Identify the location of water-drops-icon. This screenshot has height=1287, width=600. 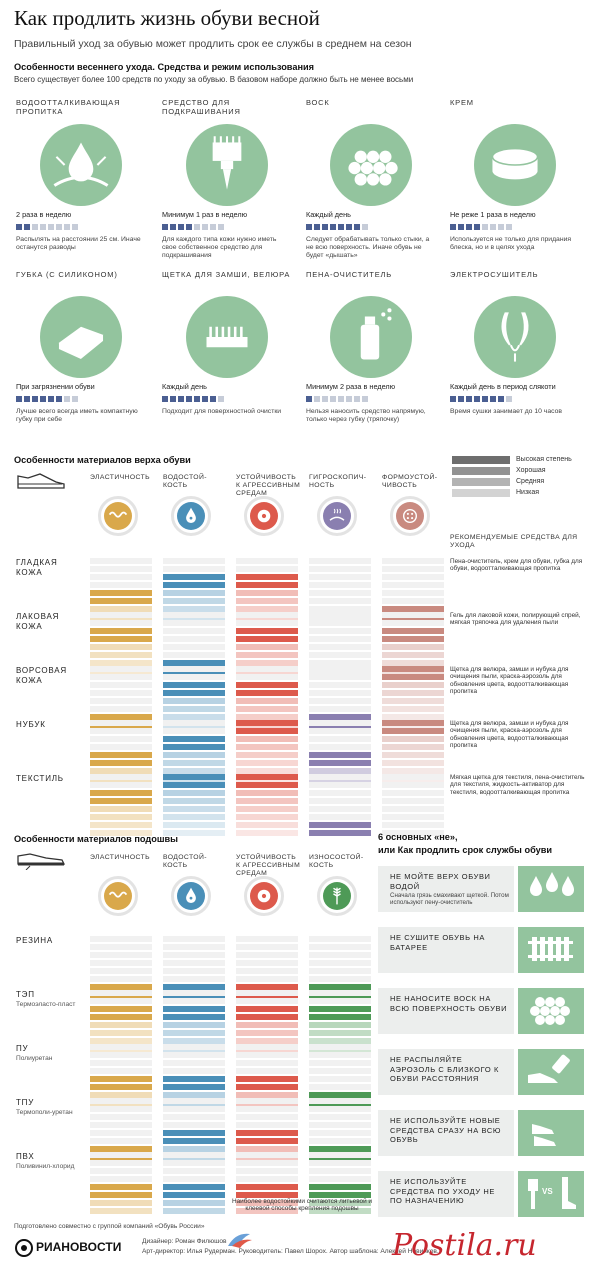
(552, 884).